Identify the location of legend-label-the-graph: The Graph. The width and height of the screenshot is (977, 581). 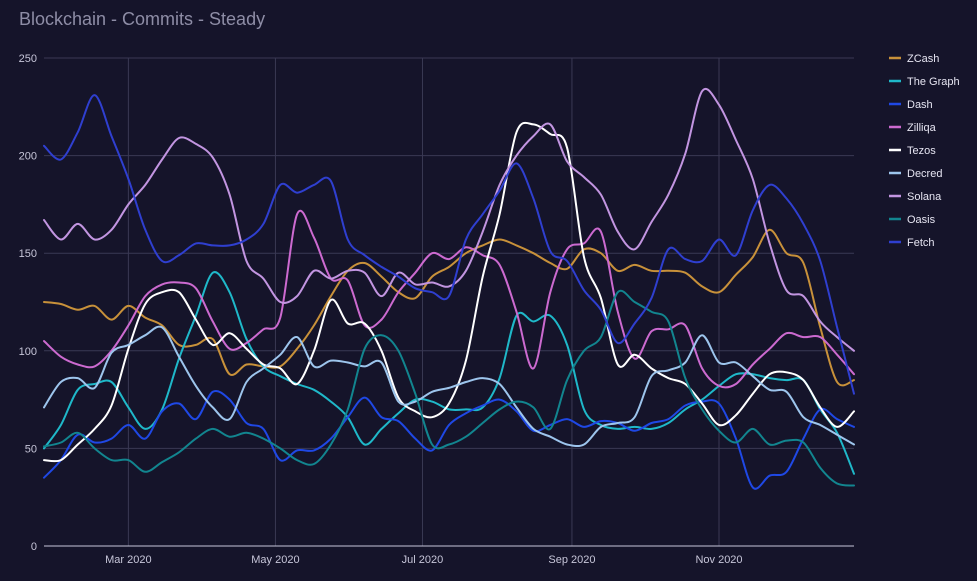
(933, 82).